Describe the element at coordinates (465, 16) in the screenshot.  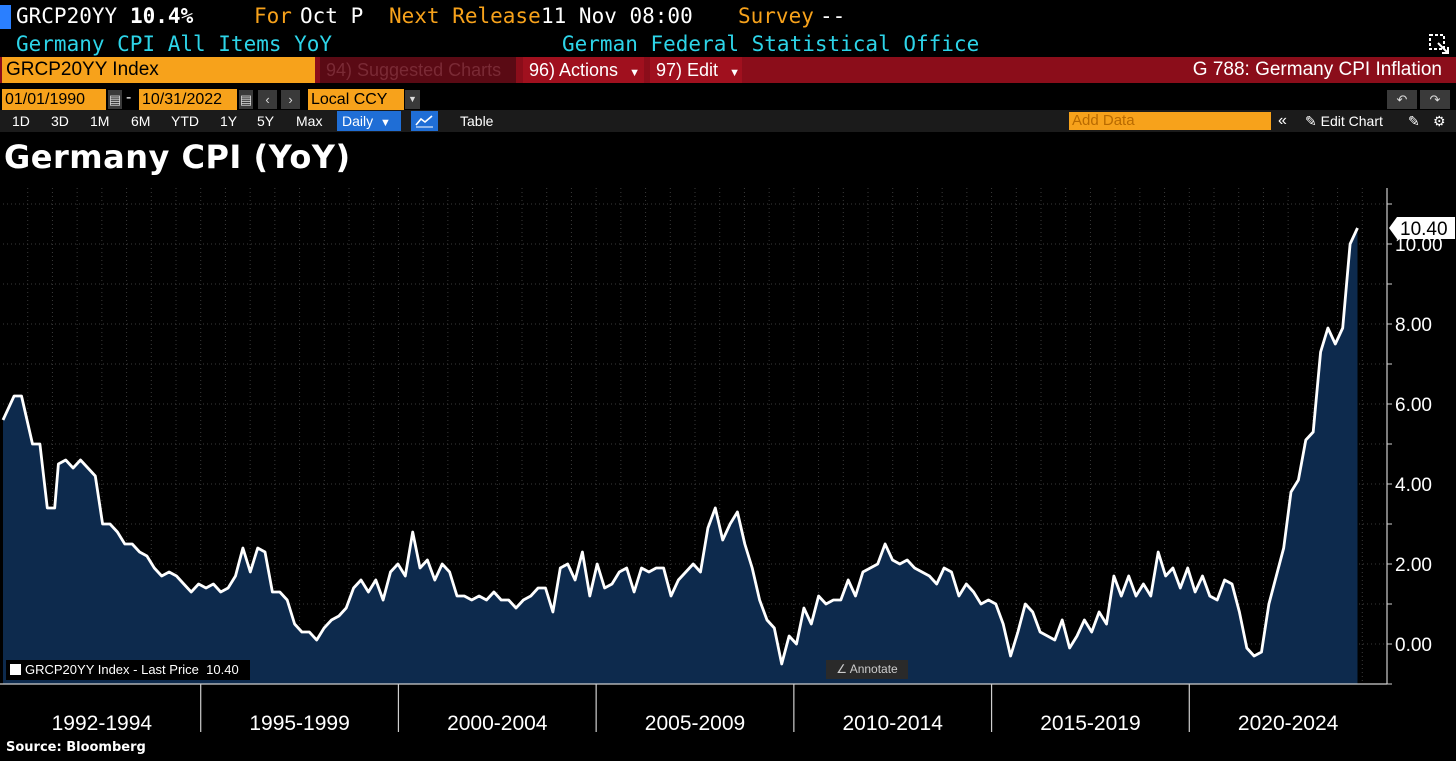
I see `next-release-label: Next Release` at that location.